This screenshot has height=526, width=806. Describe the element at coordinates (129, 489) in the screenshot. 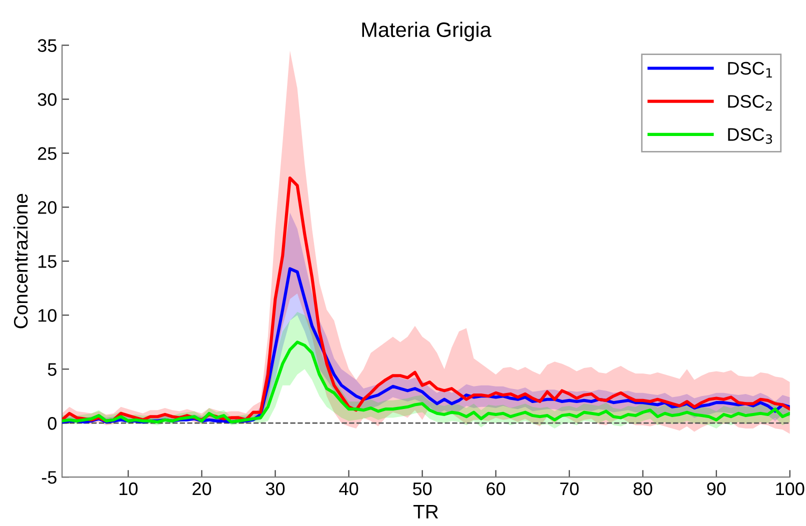

I see `x-tick-label: 10` at that location.